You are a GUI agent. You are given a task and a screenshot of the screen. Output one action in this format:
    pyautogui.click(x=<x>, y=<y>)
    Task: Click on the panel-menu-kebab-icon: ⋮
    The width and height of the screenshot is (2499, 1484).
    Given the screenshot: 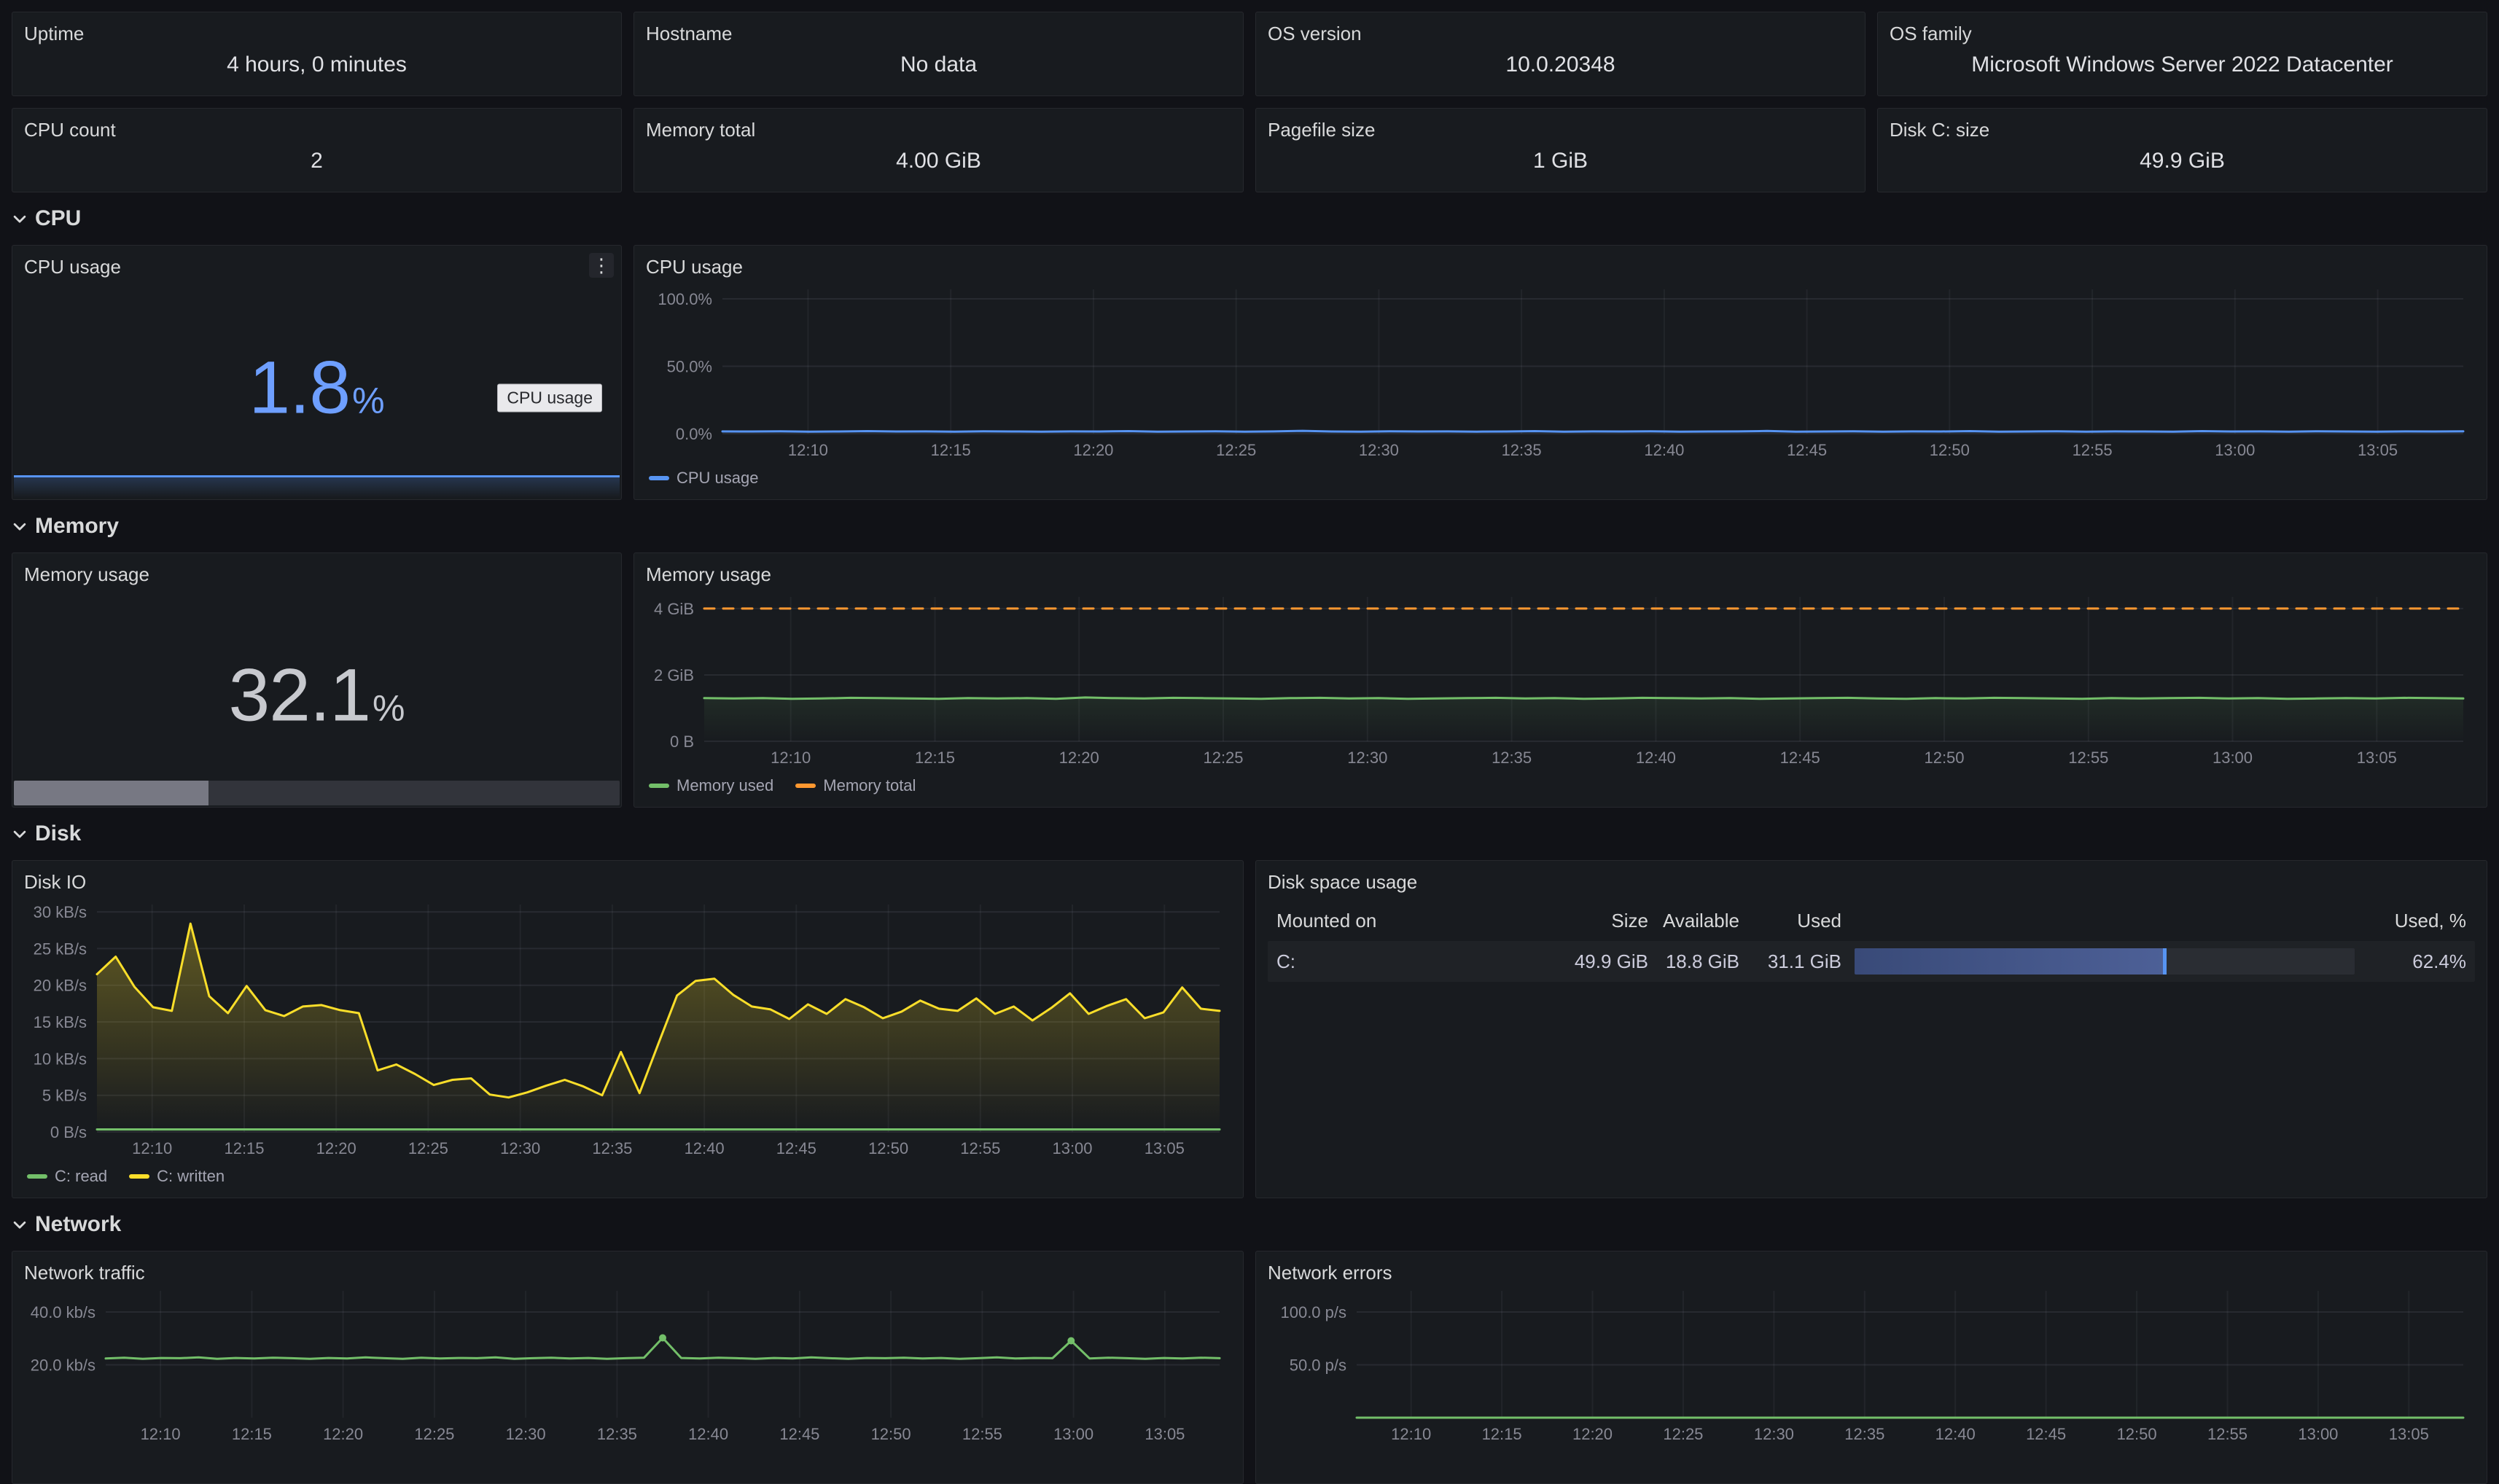 What is the action you would take?
    pyautogui.click(x=601, y=265)
    